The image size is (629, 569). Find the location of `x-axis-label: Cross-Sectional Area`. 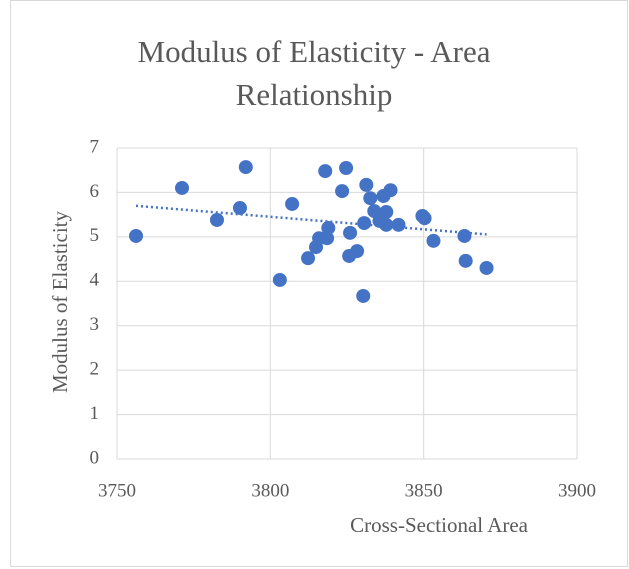

x-axis-label: Cross-Sectional Area is located at coordinates (439, 525).